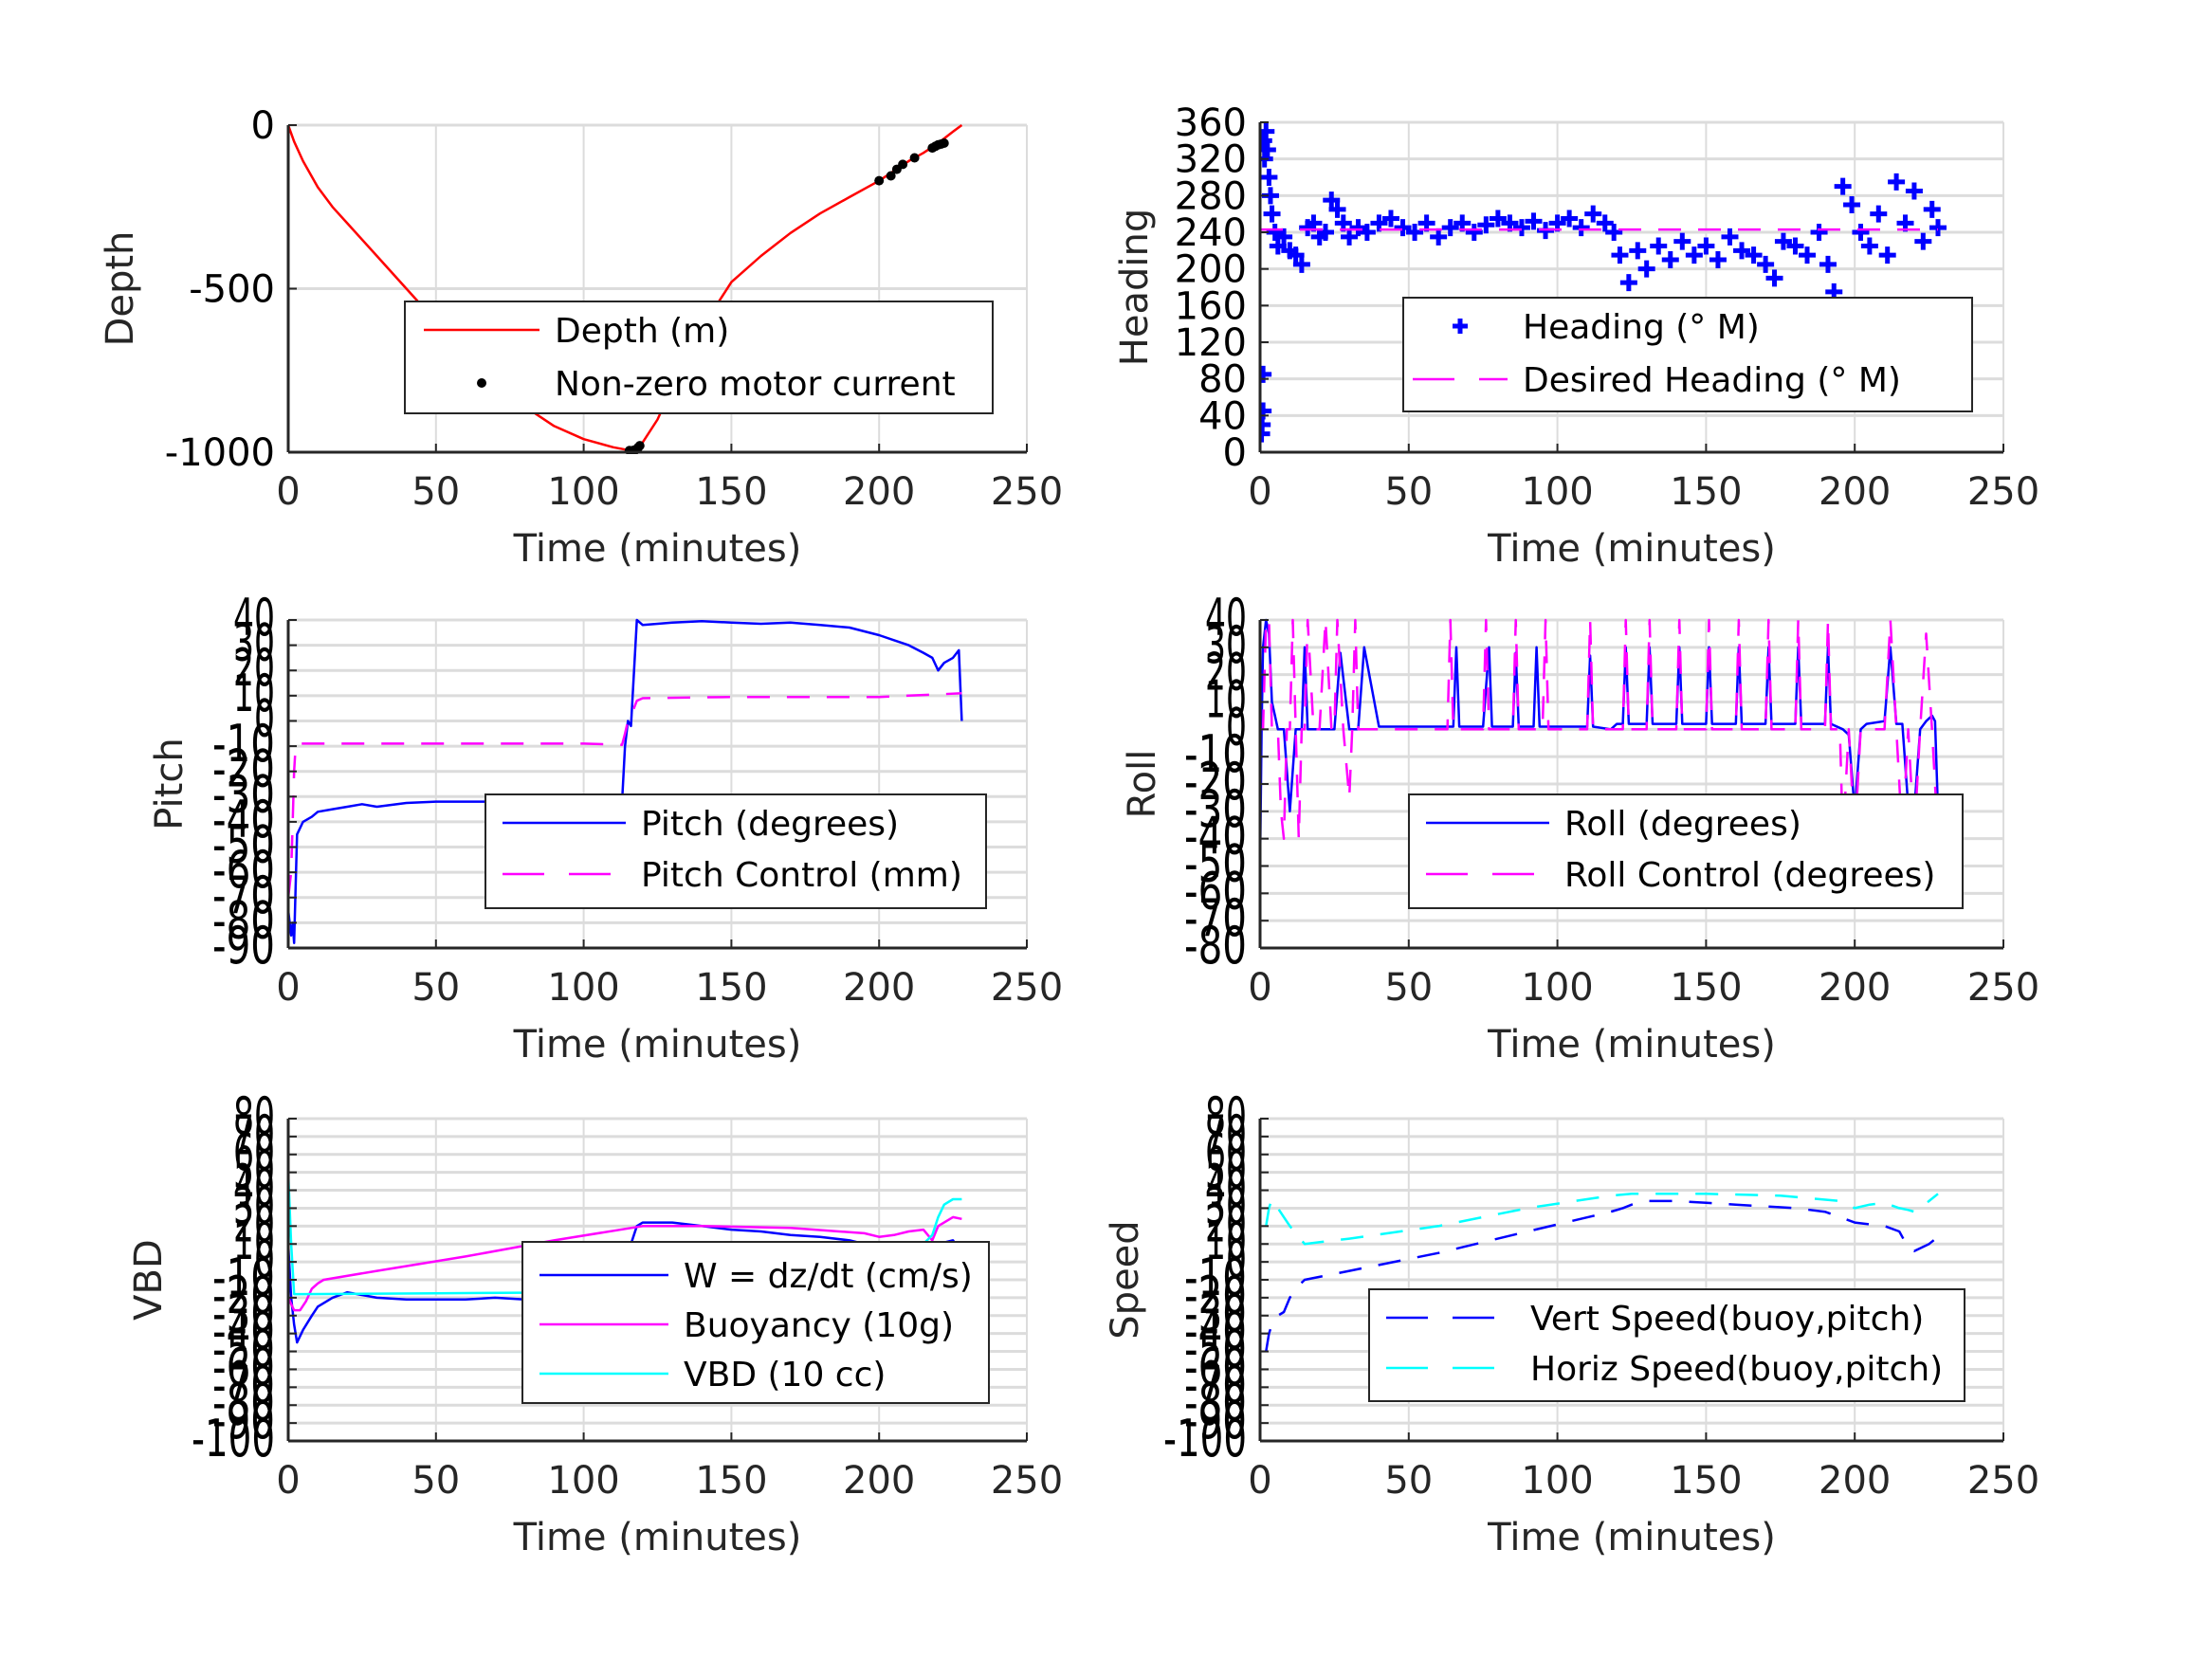 The width and height of the screenshot is (2212, 1659). Describe the element at coordinates (1215, 865) in the screenshot. I see `y-tick-label: -50` at that location.